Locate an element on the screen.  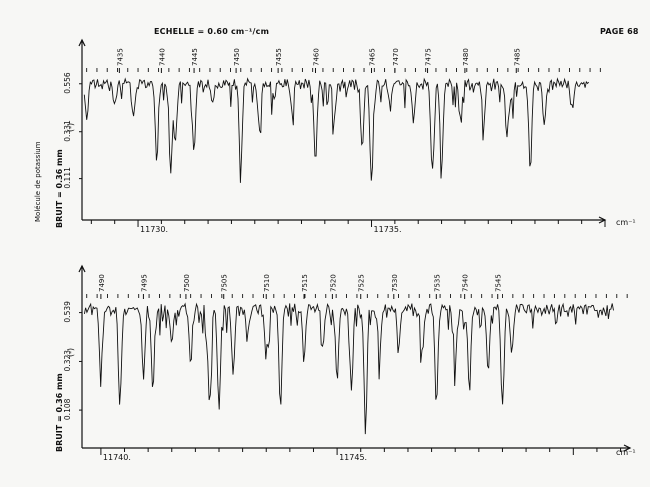
x-tick-label: 11730. is located at coordinates (154, 229).